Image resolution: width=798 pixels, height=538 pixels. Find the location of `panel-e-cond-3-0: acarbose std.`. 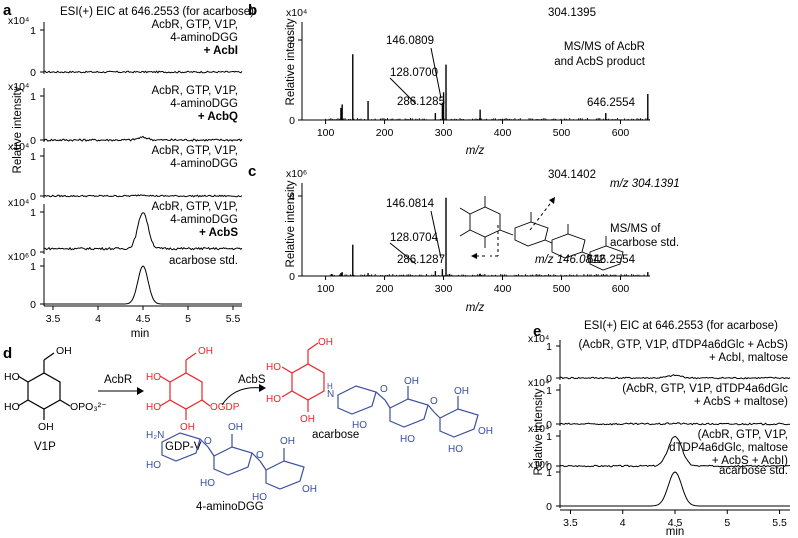

panel-e-cond-3-0: acarbose std. is located at coordinates (753, 471).